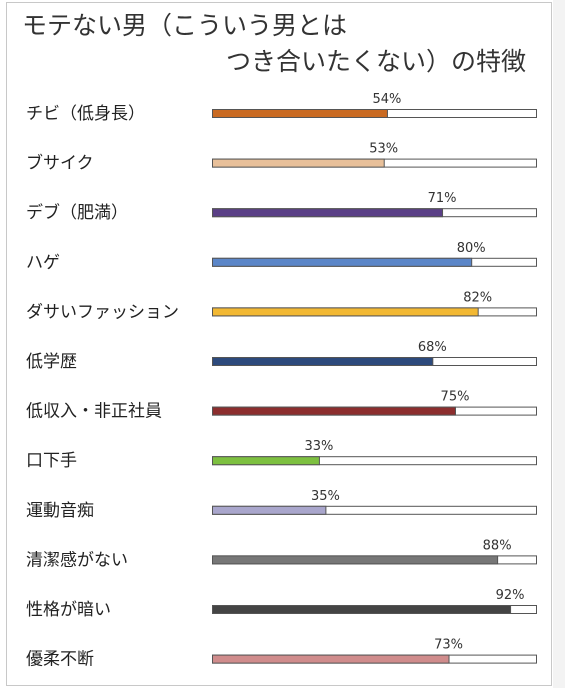  Describe the element at coordinates (471, 248) in the screenshot. I see `value-label: 80%` at that location.